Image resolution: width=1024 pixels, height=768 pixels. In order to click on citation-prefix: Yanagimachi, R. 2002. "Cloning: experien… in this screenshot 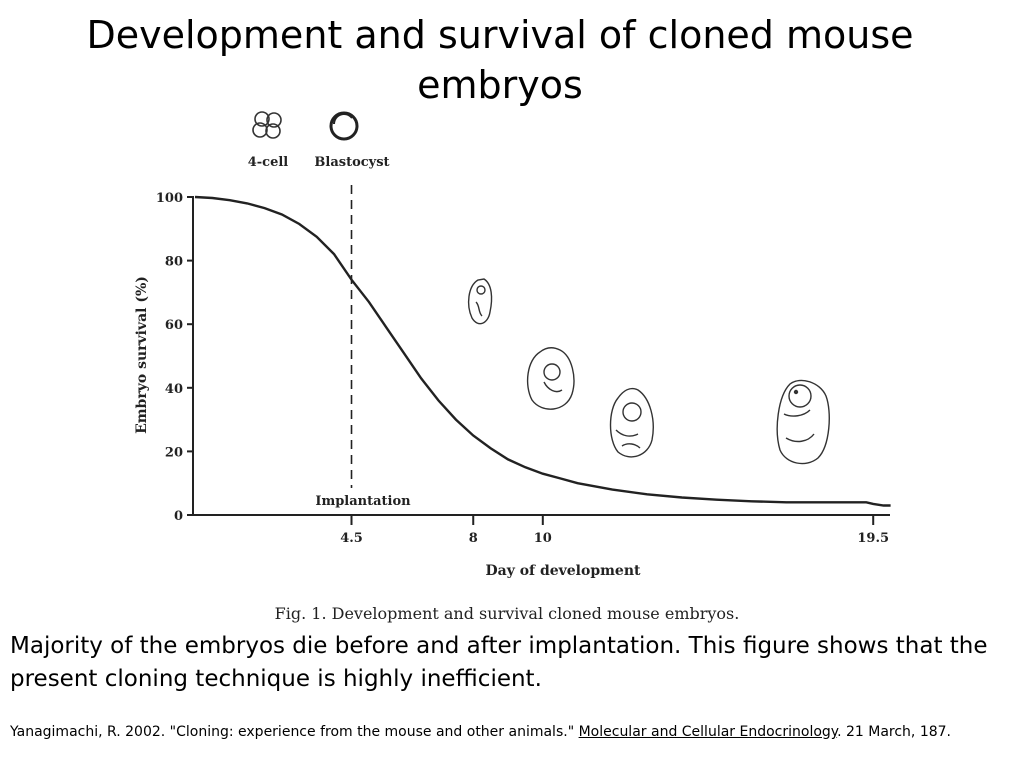, I will do `click(294, 732)`.